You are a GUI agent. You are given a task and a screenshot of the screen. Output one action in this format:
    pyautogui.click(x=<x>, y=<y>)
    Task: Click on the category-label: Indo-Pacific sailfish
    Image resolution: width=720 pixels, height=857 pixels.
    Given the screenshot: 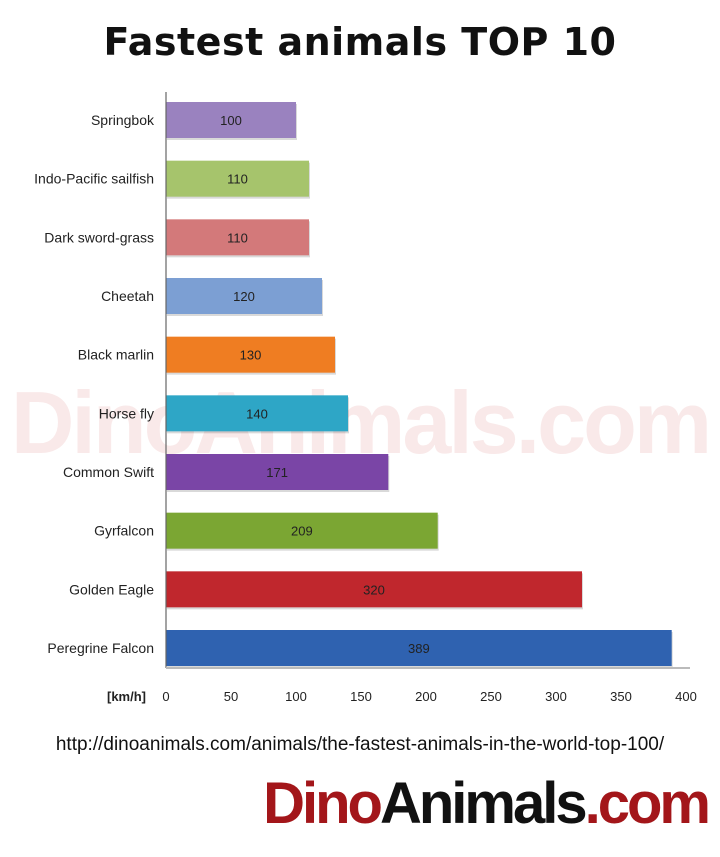 What is the action you would take?
    pyautogui.click(x=94, y=179)
    